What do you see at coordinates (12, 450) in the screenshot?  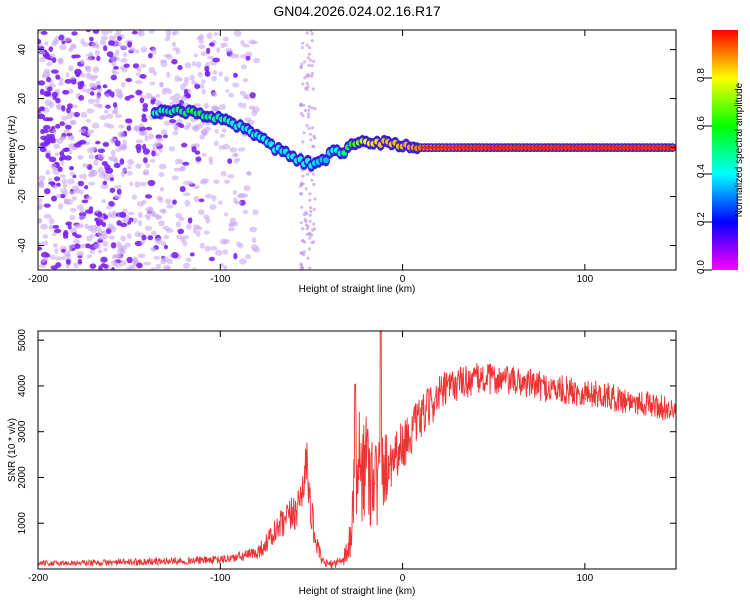 I see `snr-y-label: SNR (10 * v/v)` at bounding box center [12, 450].